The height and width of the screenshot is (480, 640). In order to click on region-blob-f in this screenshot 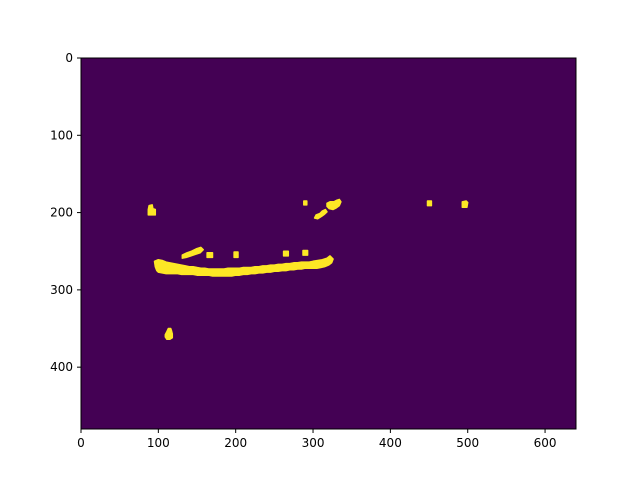, I will do `click(429, 203)`.